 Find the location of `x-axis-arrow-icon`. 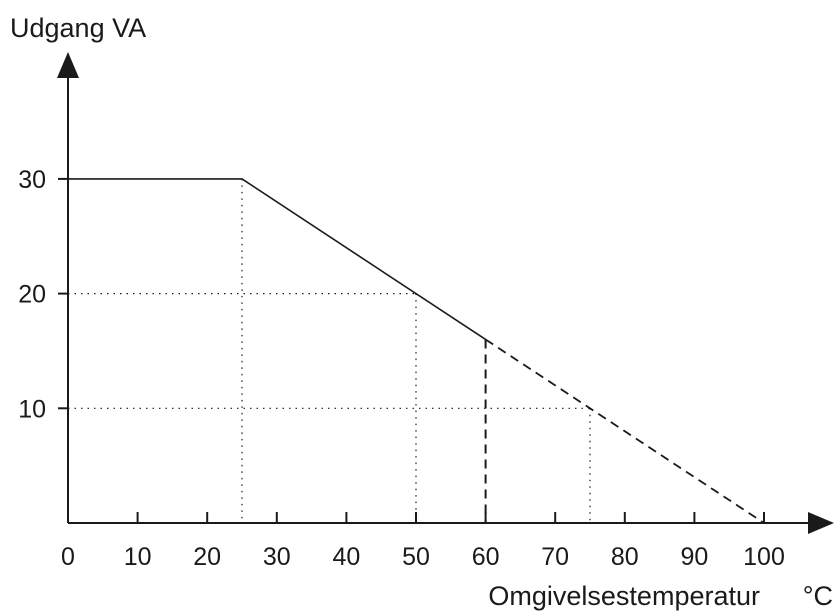

x-axis-arrow-icon is located at coordinates (821, 523).